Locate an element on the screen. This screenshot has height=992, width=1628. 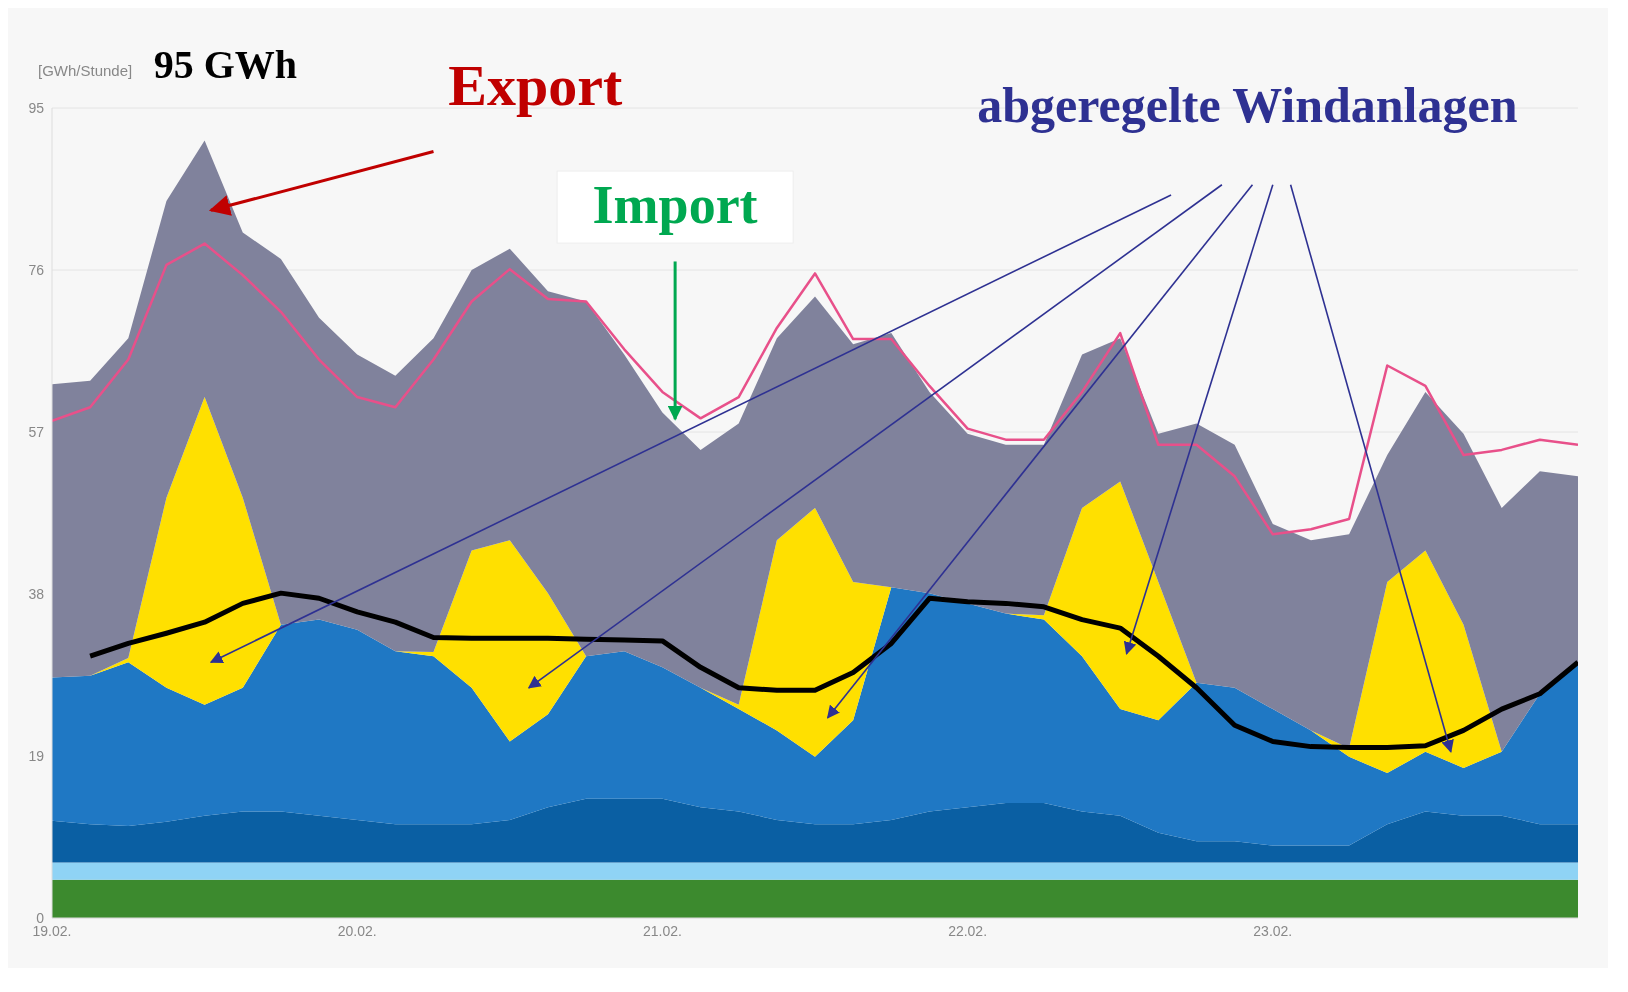
x-tick-label: 23.02. is located at coordinates (1273, 930).